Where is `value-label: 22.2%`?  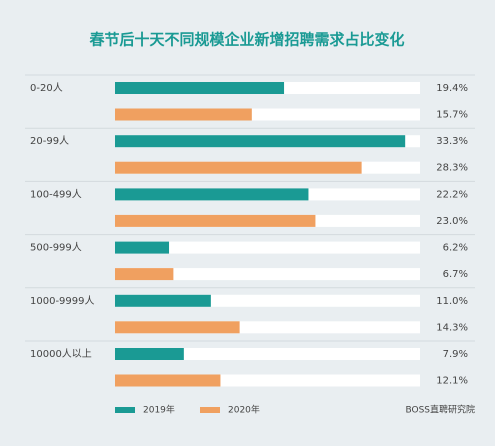
value-label: 22.2% is located at coordinates (452, 194).